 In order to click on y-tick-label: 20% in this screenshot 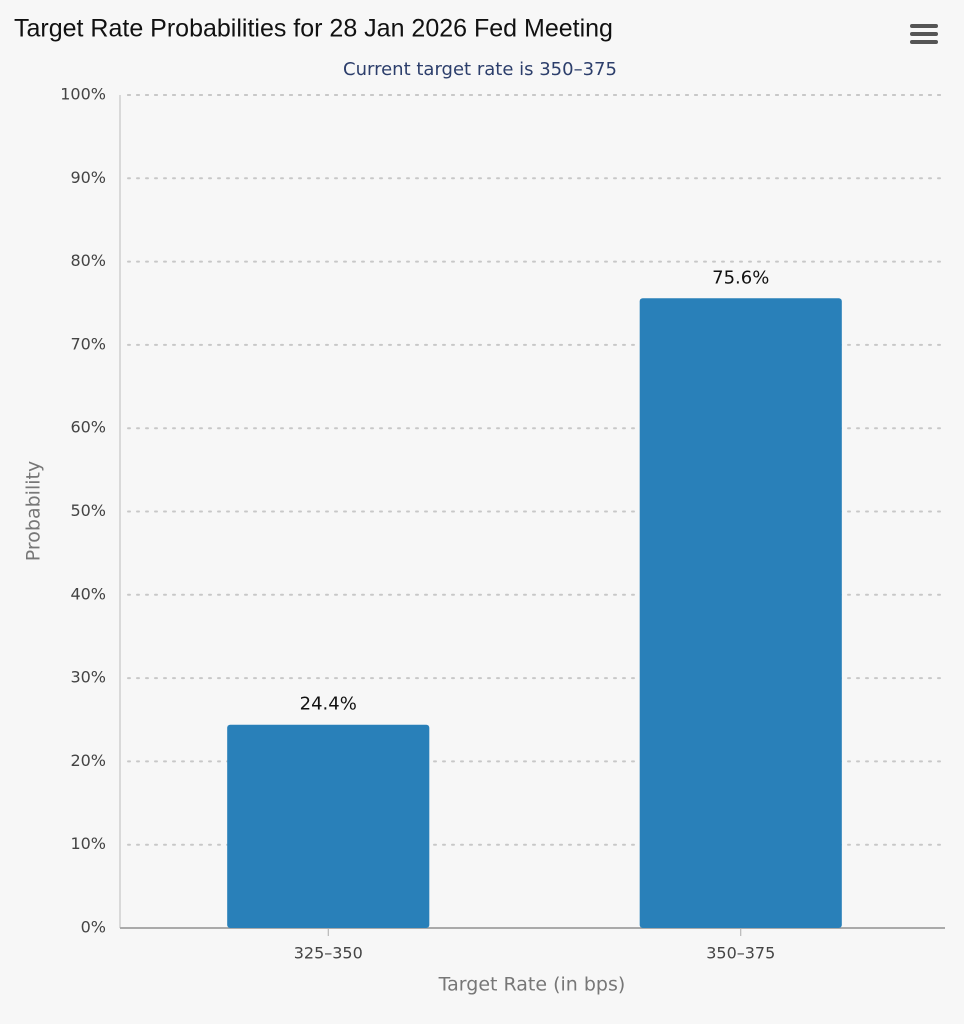, I will do `click(88, 760)`.